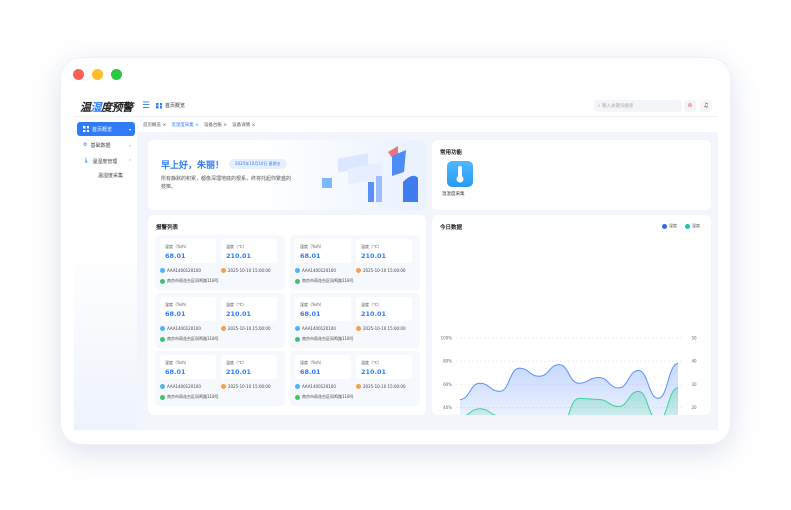  I want to click on left-tick-label: 80%, so click(447, 361).